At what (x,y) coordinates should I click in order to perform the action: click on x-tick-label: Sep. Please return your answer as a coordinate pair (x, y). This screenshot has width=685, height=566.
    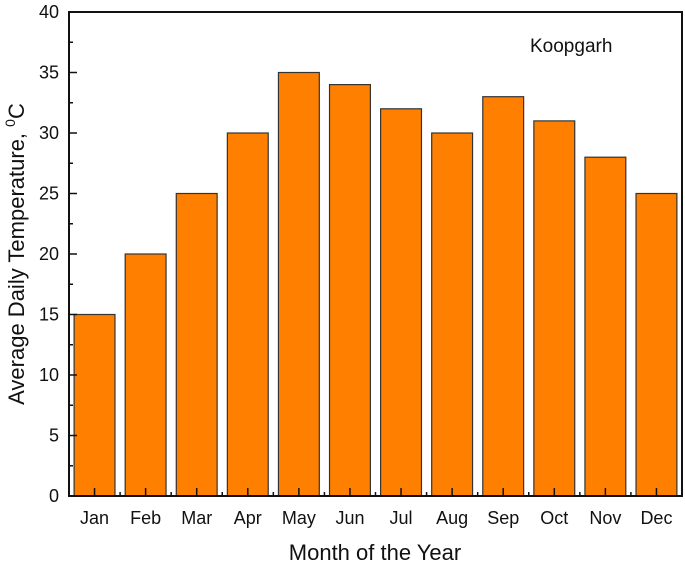
    Looking at the image, I should click on (503, 518).